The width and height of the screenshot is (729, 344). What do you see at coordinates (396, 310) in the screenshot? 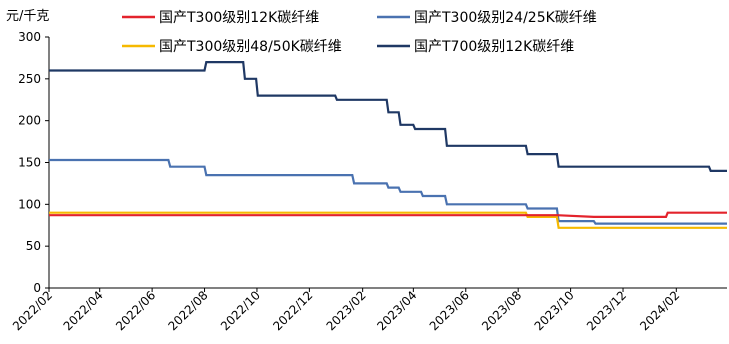
I see `x-tick-label: 2023/04` at bounding box center [396, 310].